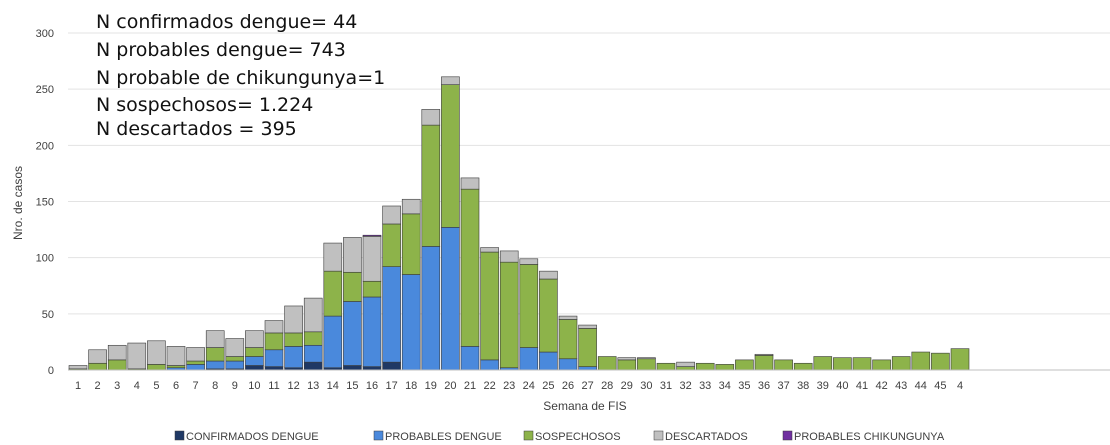  What do you see at coordinates (48, 315) in the screenshot?
I see `y-tick-label: 50` at bounding box center [48, 315].